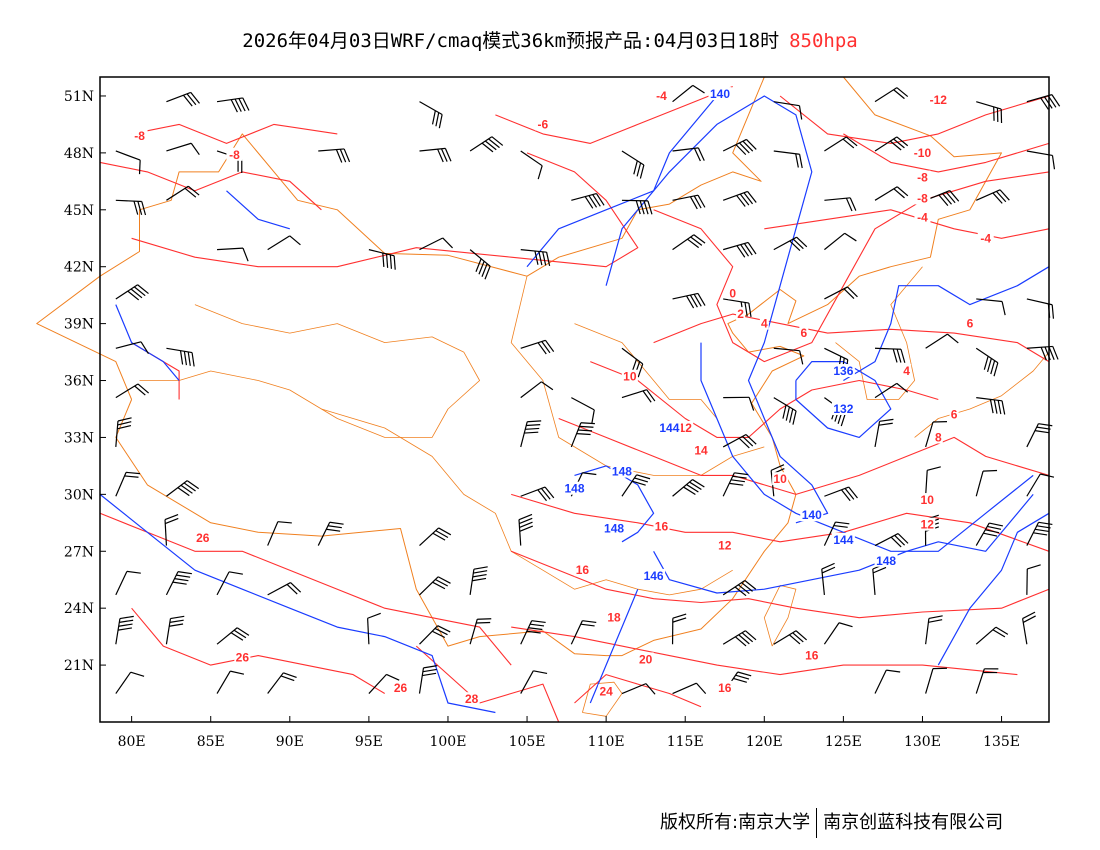  I want to click on height-label: 144, so click(669, 428).